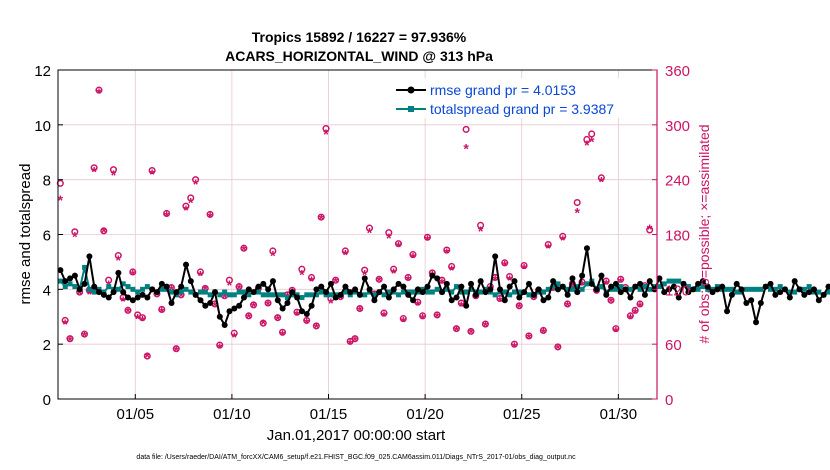  What do you see at coordinates (47, 345) in the screenshot?
I see `y-left-tick-label: 2` at bounding box center [47, 345].